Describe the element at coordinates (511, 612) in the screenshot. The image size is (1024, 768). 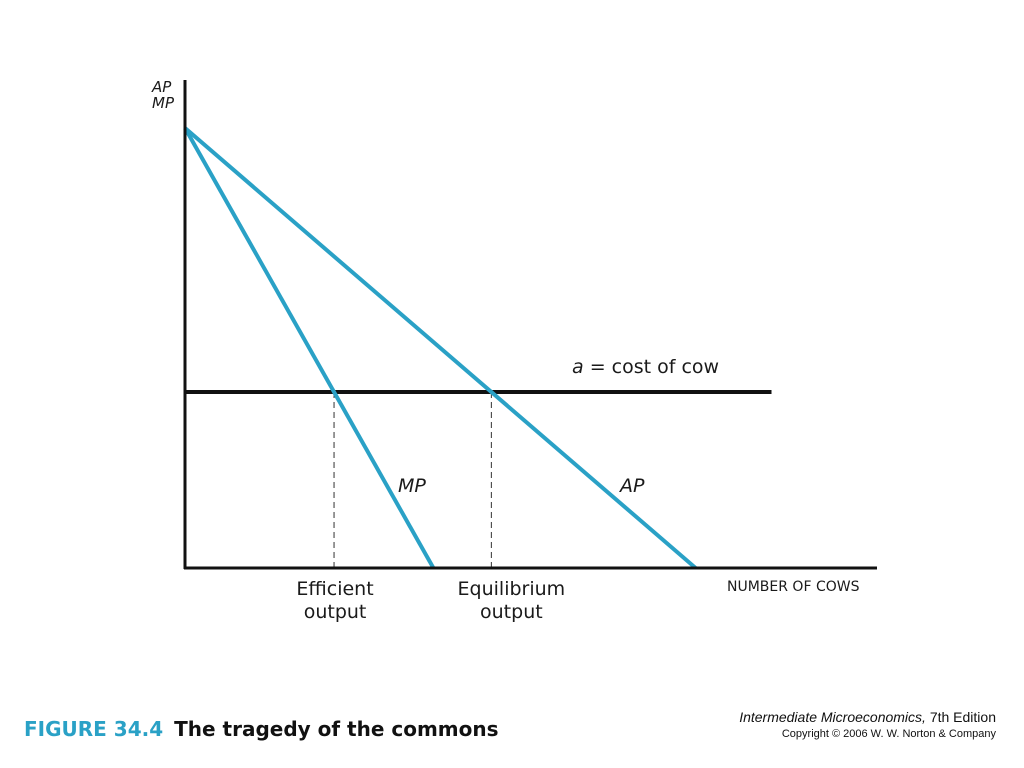
I see `reference-label-equilibrium-2: output` at that location.